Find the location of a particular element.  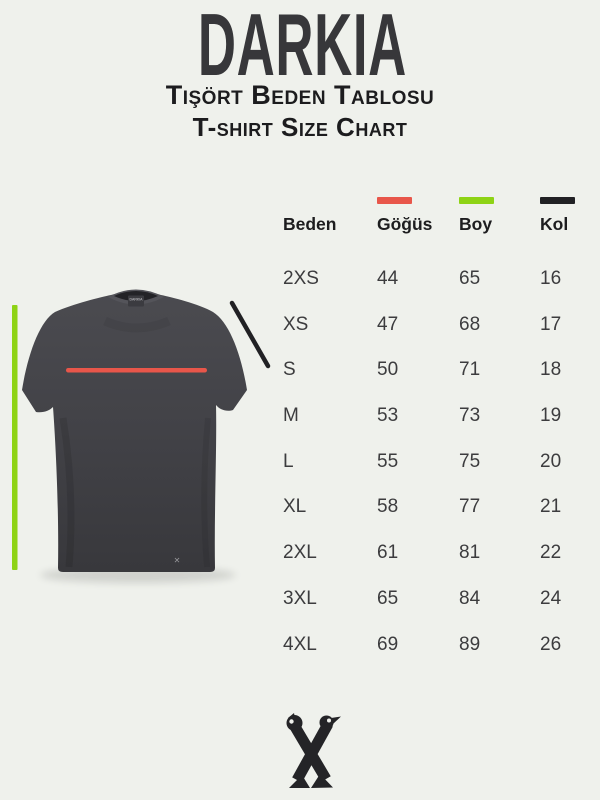

table-row: XS 47 68 17 is located at coordinates (436, 337).